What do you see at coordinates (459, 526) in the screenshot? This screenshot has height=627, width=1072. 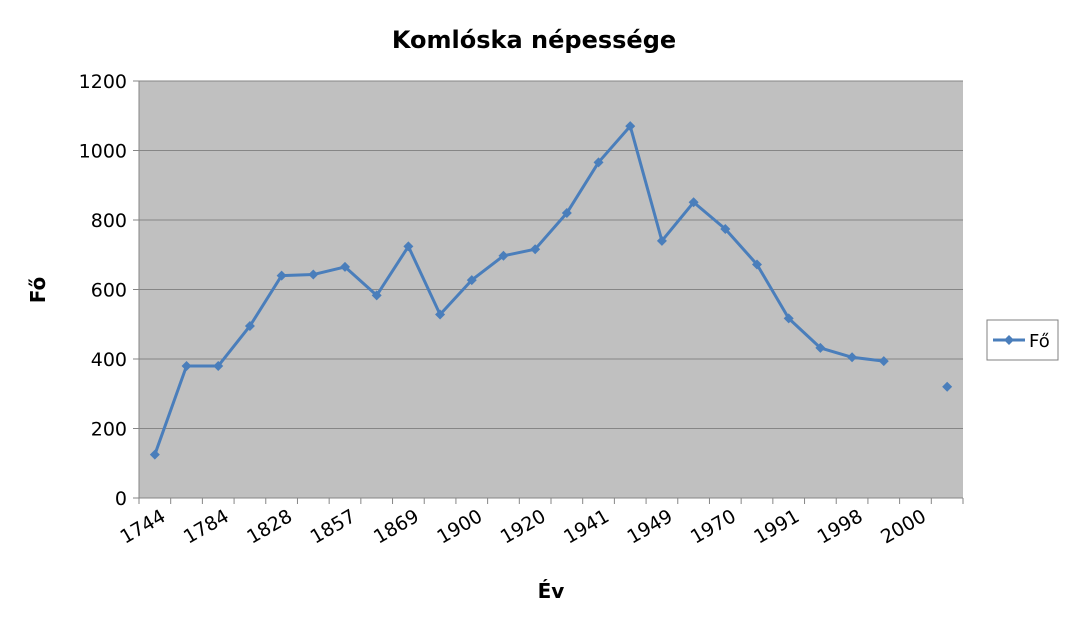 I see `x-tick-label: 1900` at bounding box center [459, 526].